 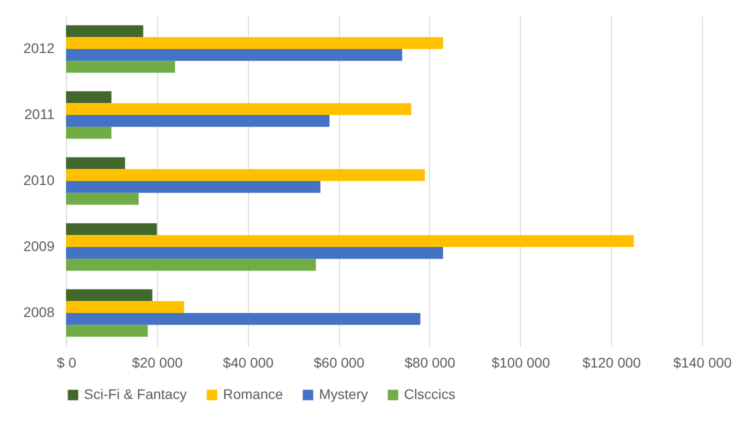 I want to click on y-tick-label: 2011, so click(x=39, y=114).